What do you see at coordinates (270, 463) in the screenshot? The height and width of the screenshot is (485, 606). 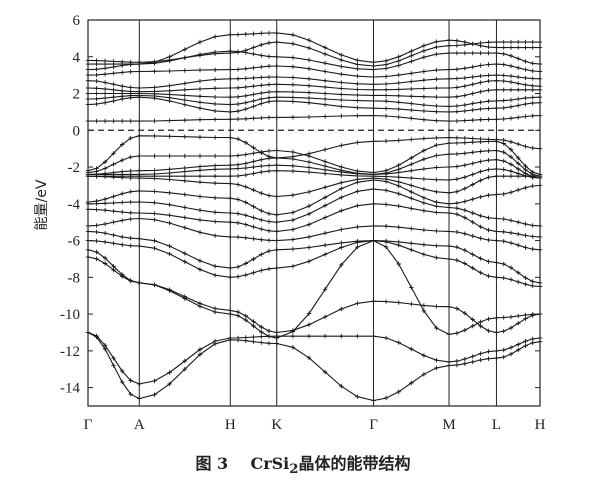 I see `caption-formula: CrSi` at bounding box center [270, 463].